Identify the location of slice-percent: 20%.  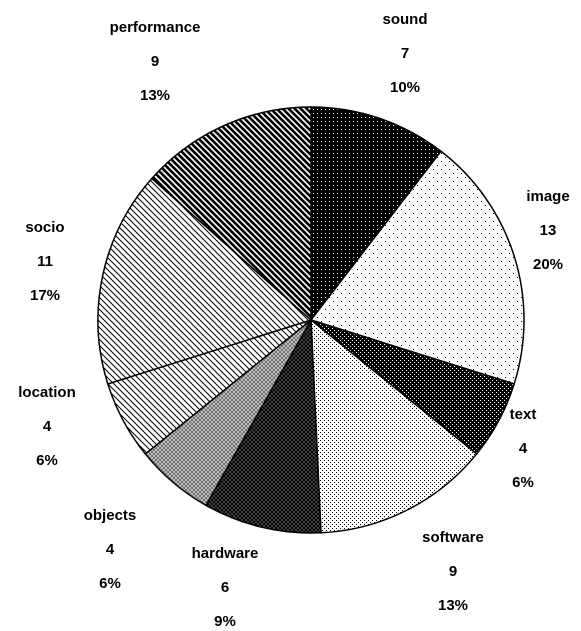
(548, 264).